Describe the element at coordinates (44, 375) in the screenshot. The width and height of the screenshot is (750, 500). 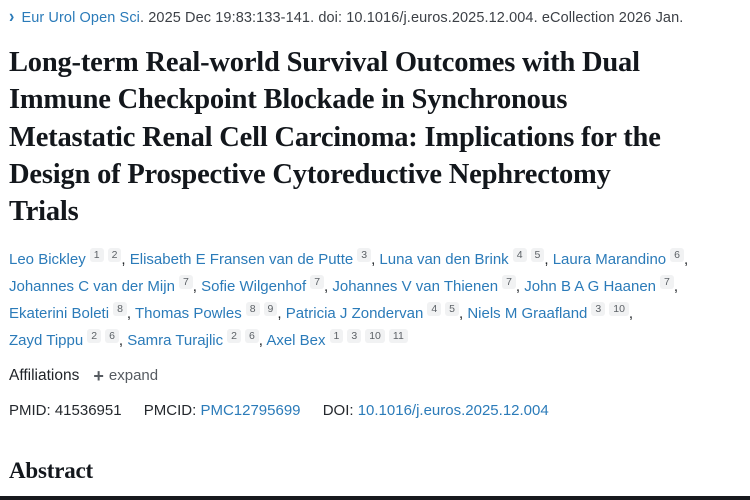
I see `affiliations-label: Affiliations` at that location.